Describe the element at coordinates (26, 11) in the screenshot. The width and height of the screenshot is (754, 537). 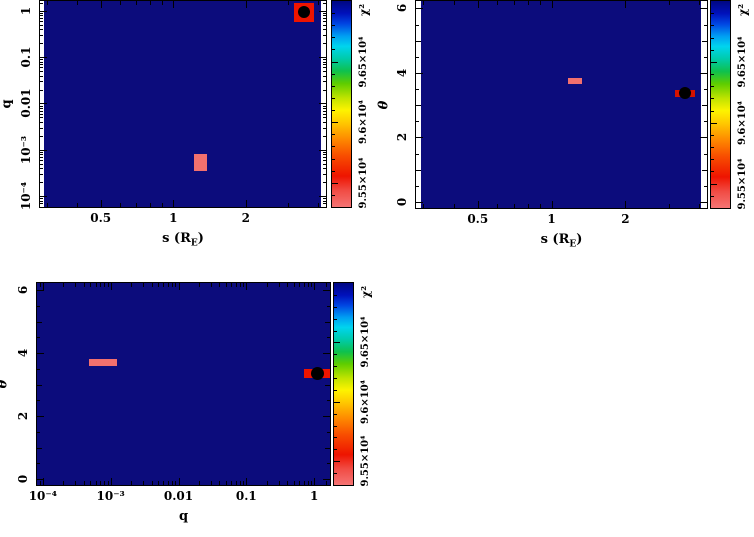
I see `y-axis-tick-label: 1` at that location.